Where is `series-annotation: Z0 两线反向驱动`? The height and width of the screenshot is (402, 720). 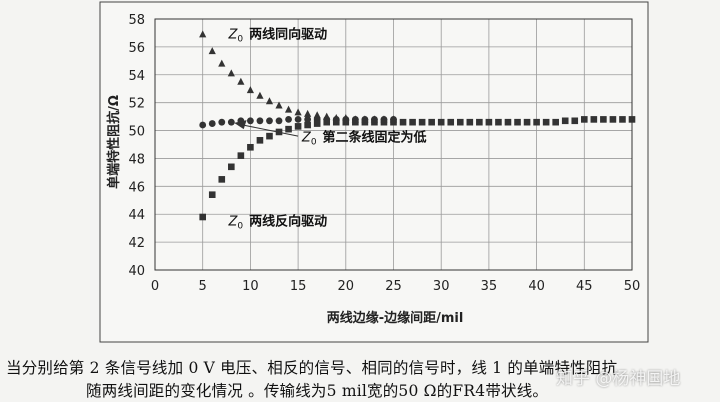 series-annotation: Z0 两线反向驱动 is located at coordinates (277, 222).